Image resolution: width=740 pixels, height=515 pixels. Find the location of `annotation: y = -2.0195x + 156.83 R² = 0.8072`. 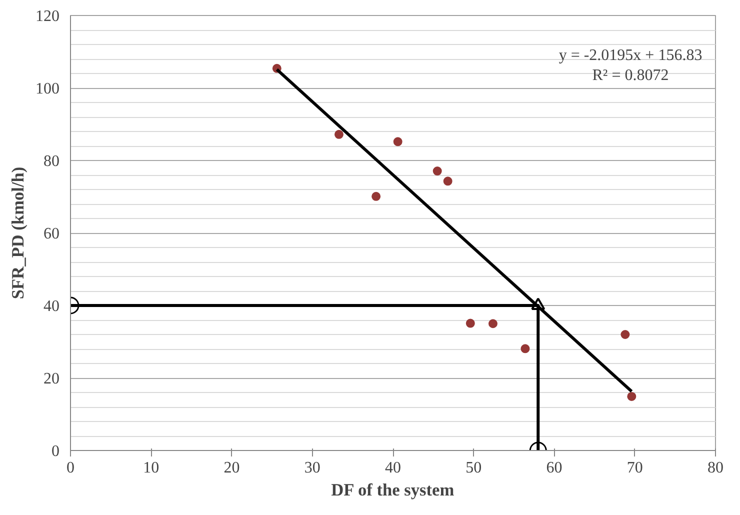

annotation: y = -2.0195x + 156.83 R² = 0.8072 is located at coordinates (630, 65).